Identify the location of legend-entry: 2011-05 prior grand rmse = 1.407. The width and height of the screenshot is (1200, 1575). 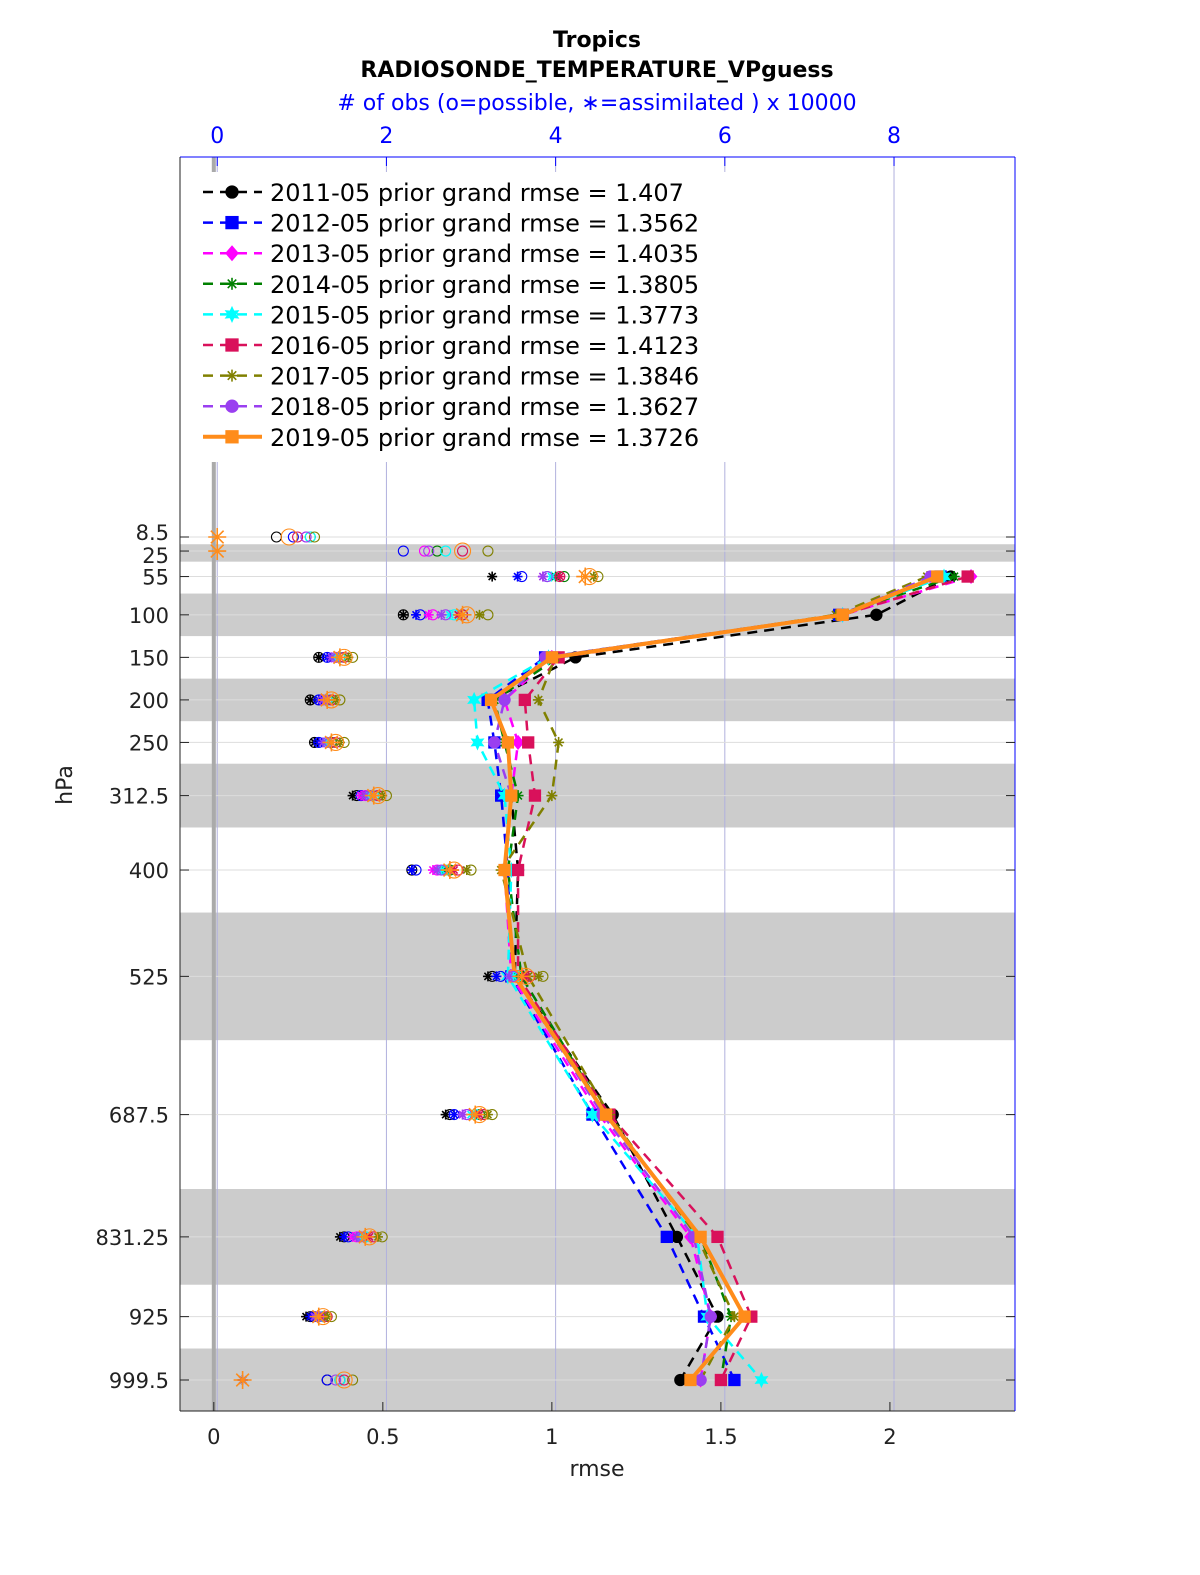
(477, 193).